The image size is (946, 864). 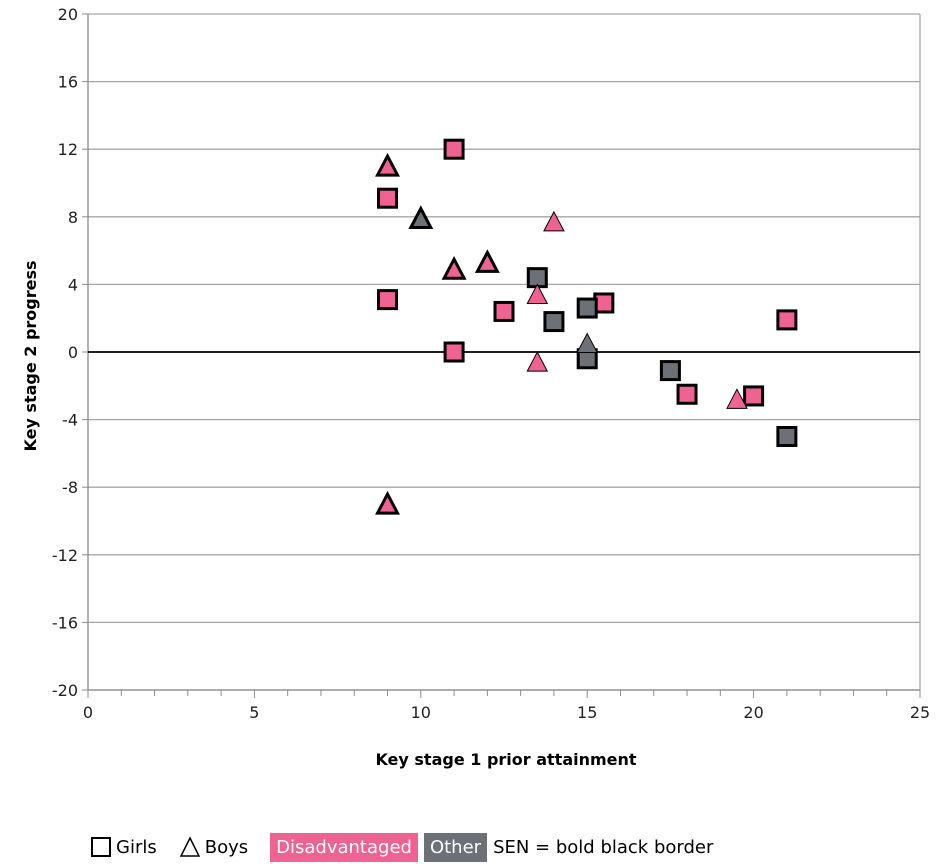 I want to click on y-axis-title: Key stage 2 progress, so click(x=30, y=355).